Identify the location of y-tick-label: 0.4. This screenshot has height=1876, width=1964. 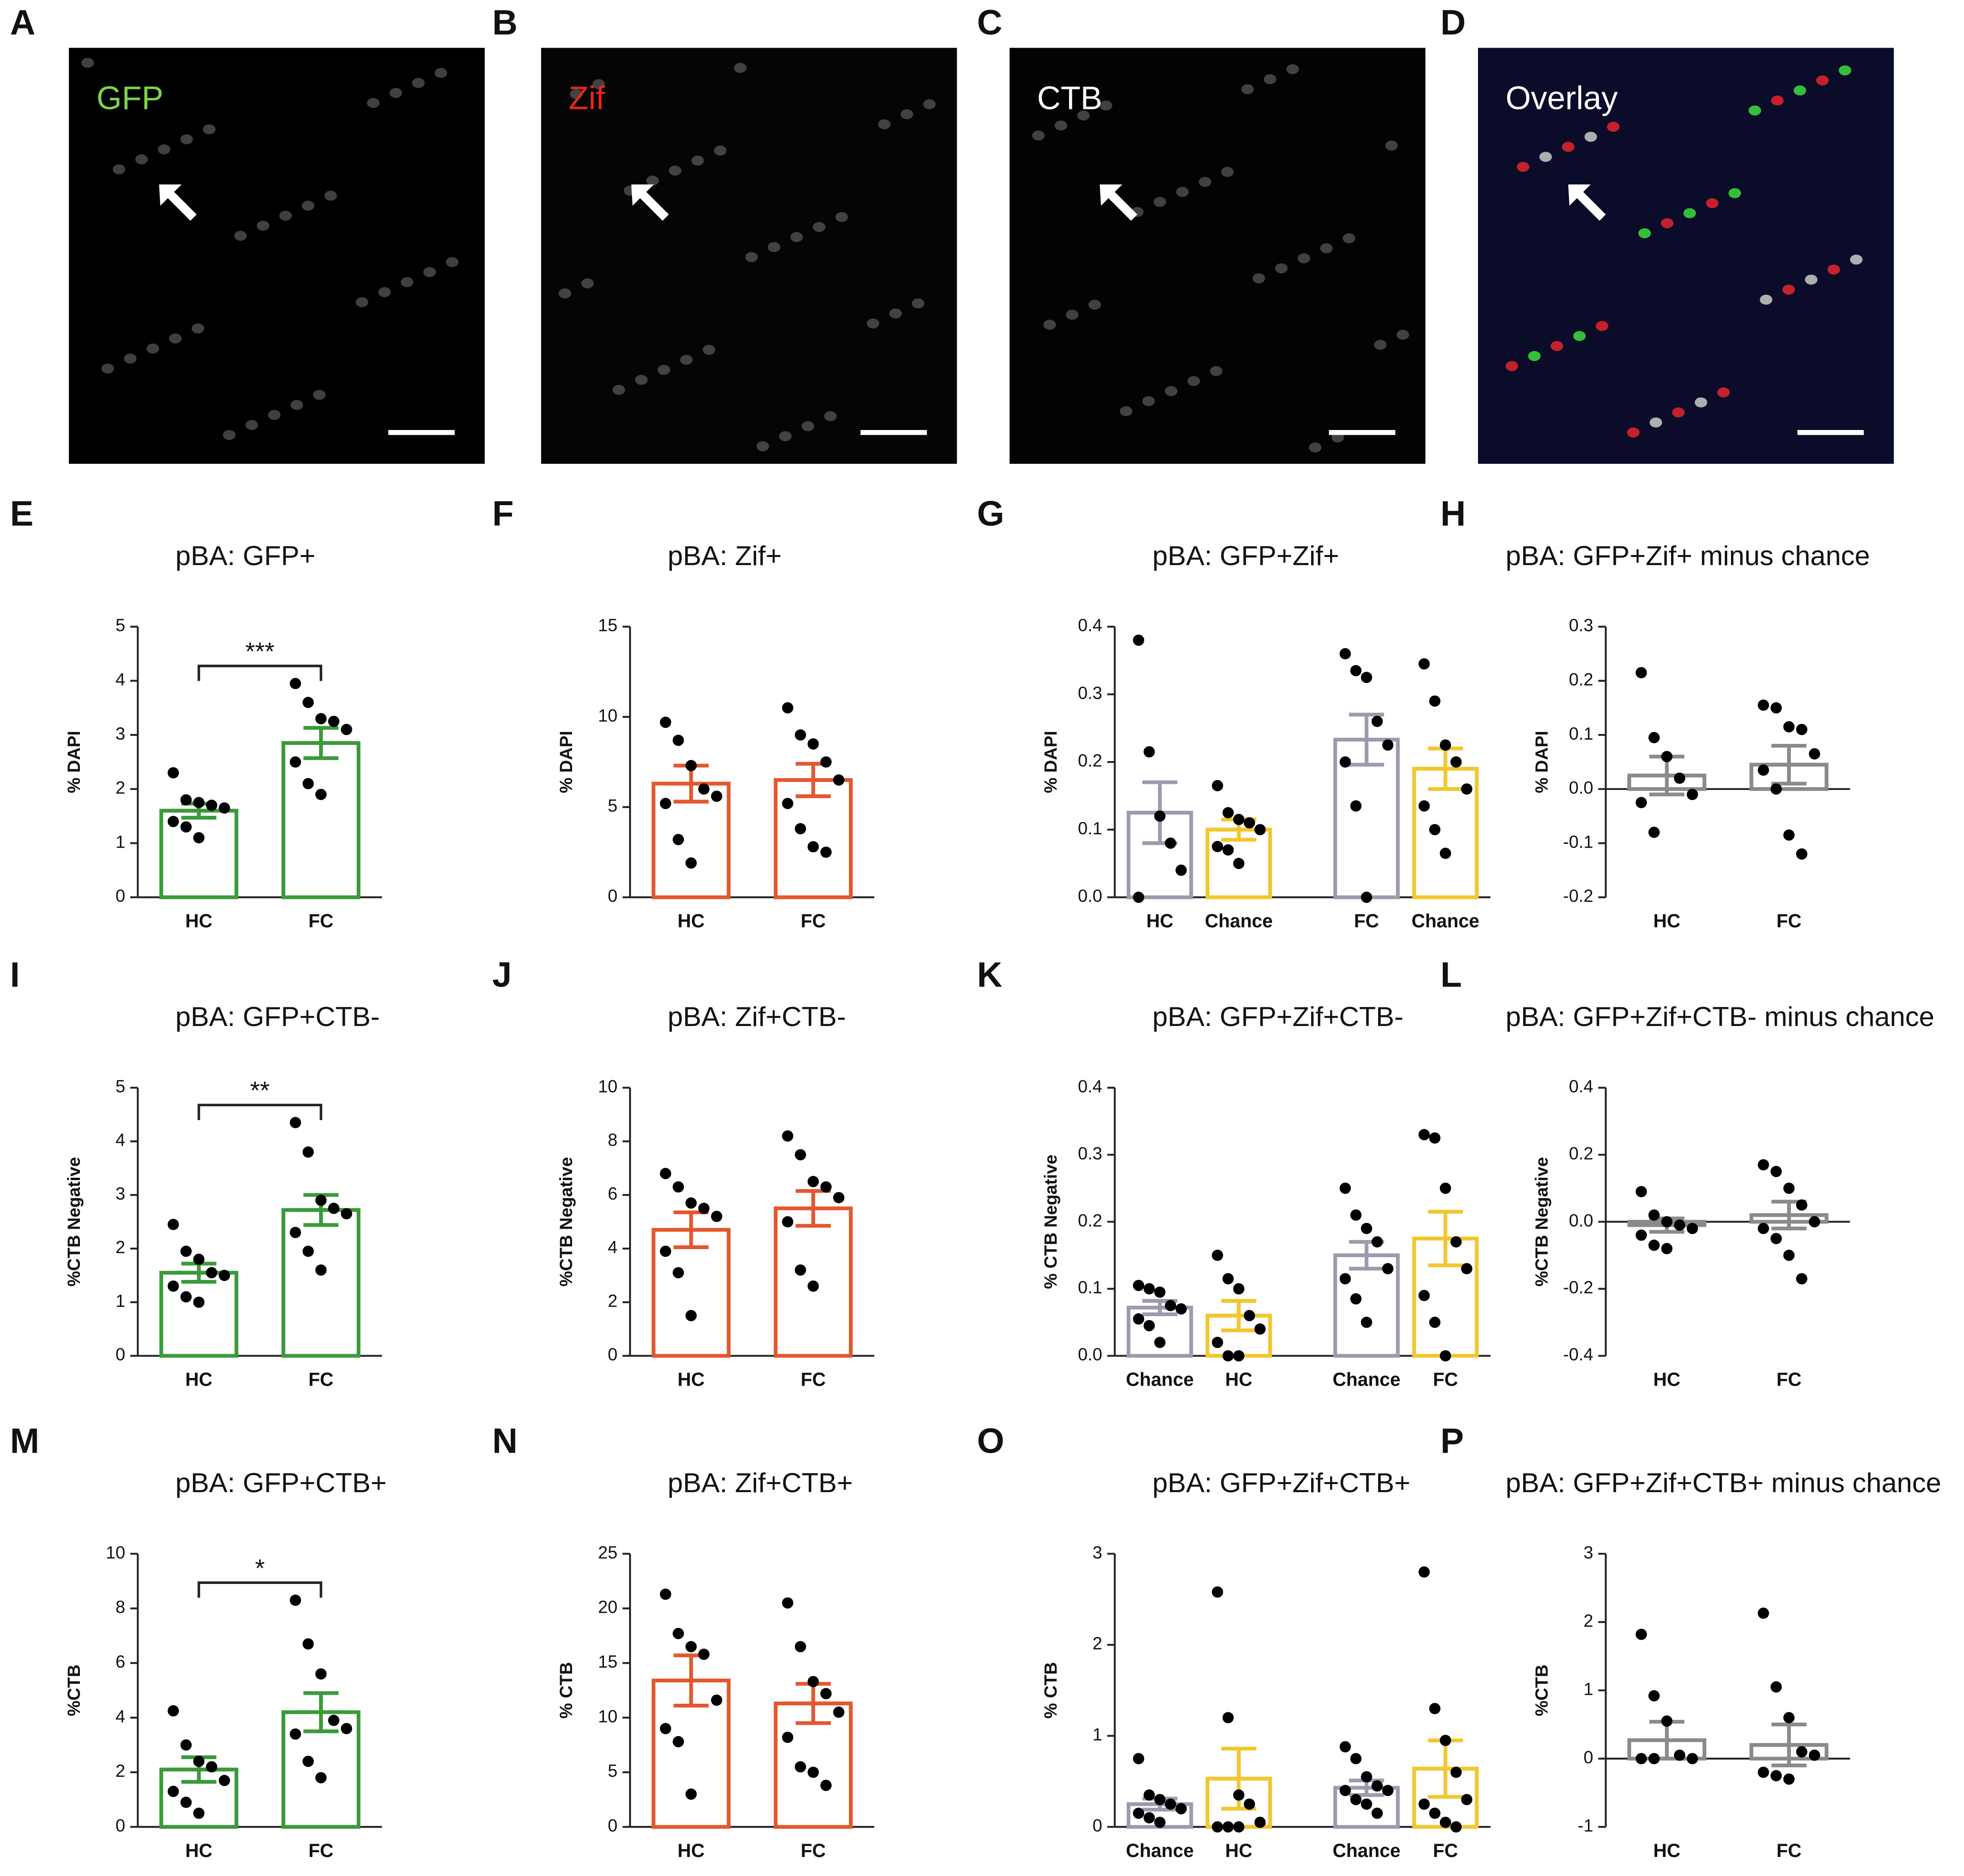
(1090, 625).